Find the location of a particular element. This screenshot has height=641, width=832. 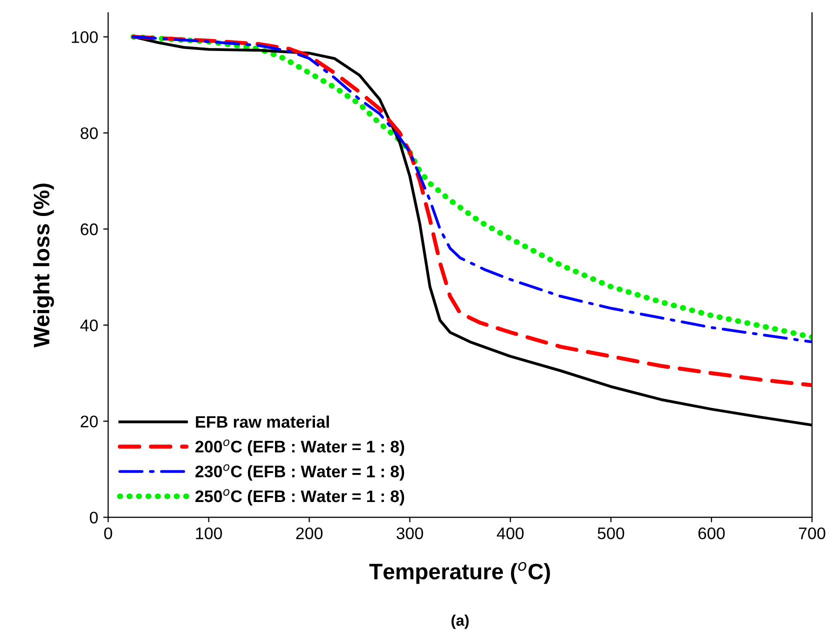

text: (a) is located at coordinates (460, 621).